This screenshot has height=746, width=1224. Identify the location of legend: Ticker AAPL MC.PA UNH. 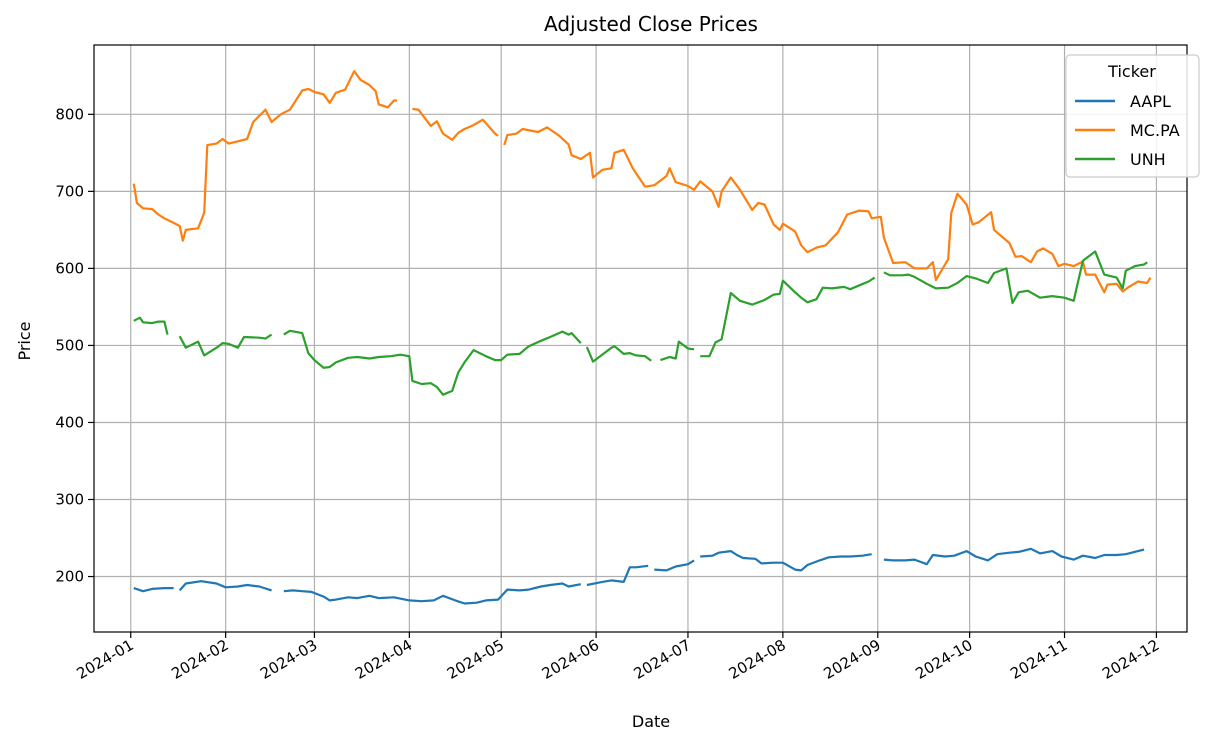
(1132, 116).